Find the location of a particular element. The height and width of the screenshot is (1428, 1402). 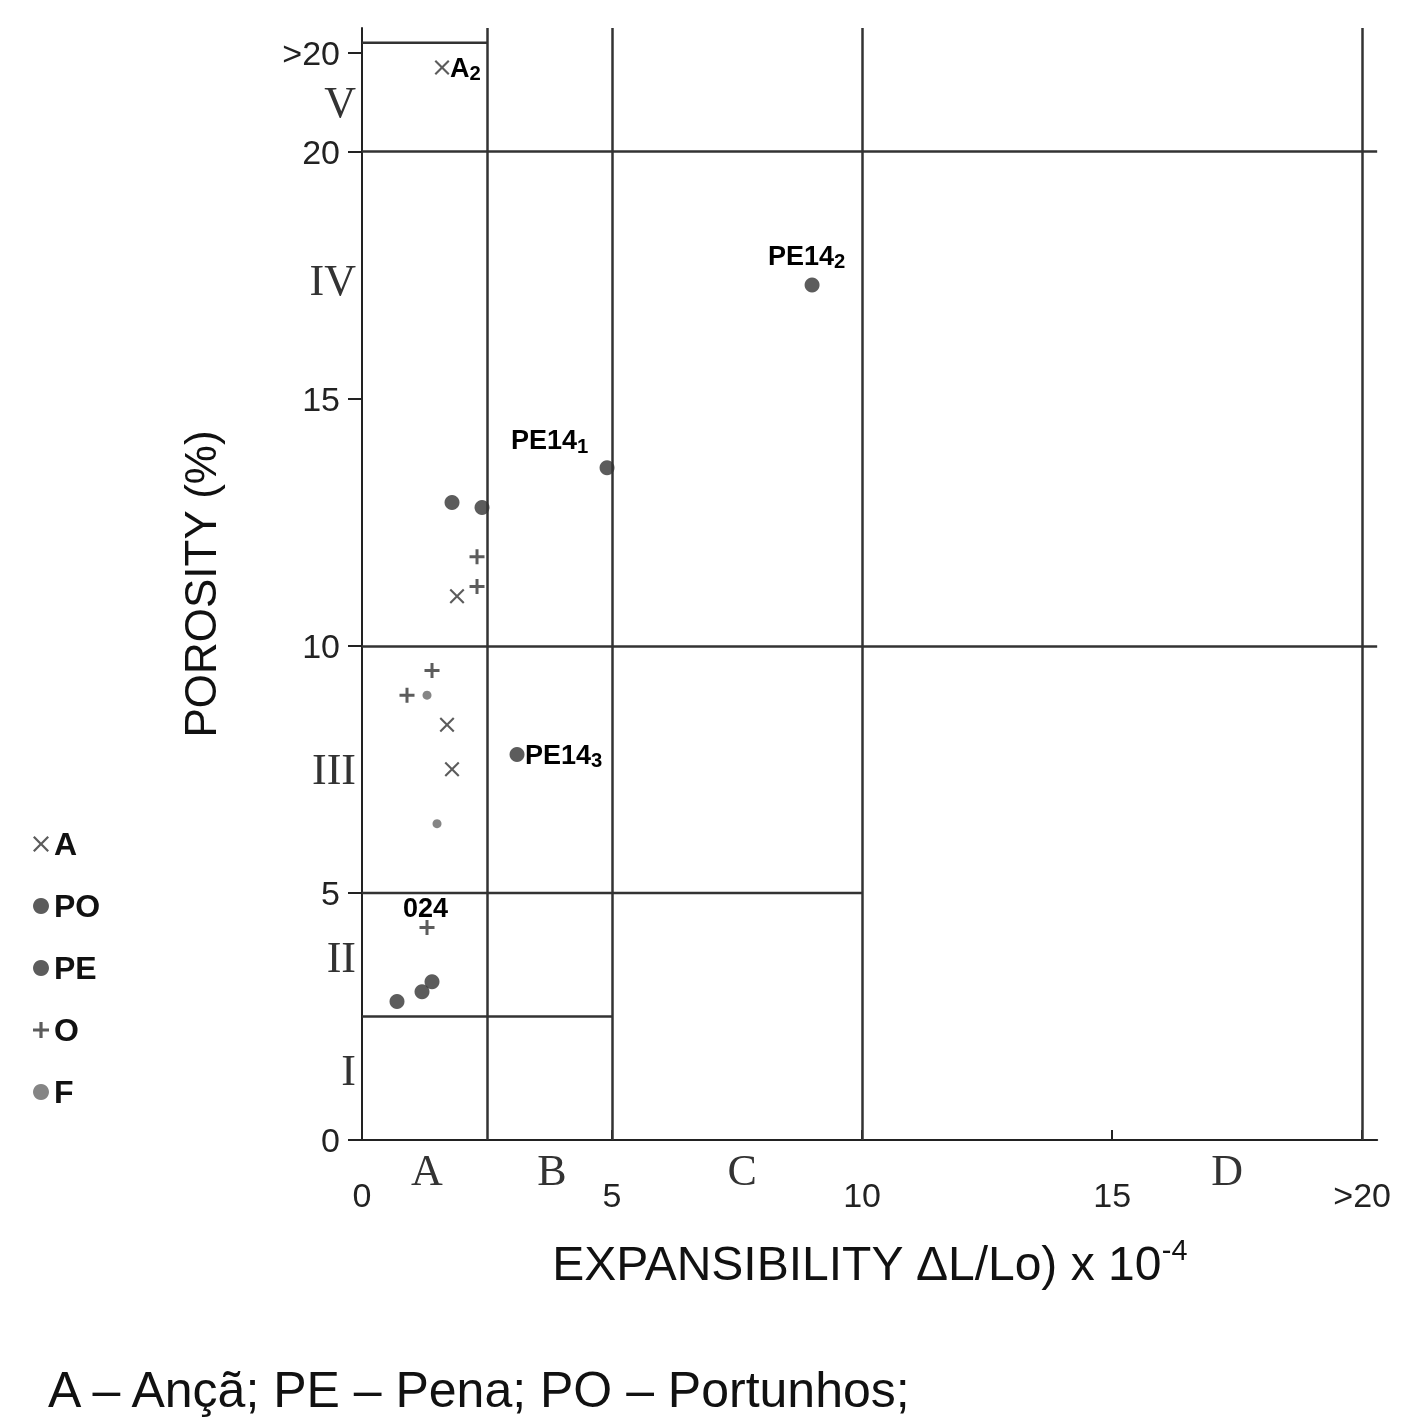

y-tick-label: 5 is located at coordinates (330, 892).